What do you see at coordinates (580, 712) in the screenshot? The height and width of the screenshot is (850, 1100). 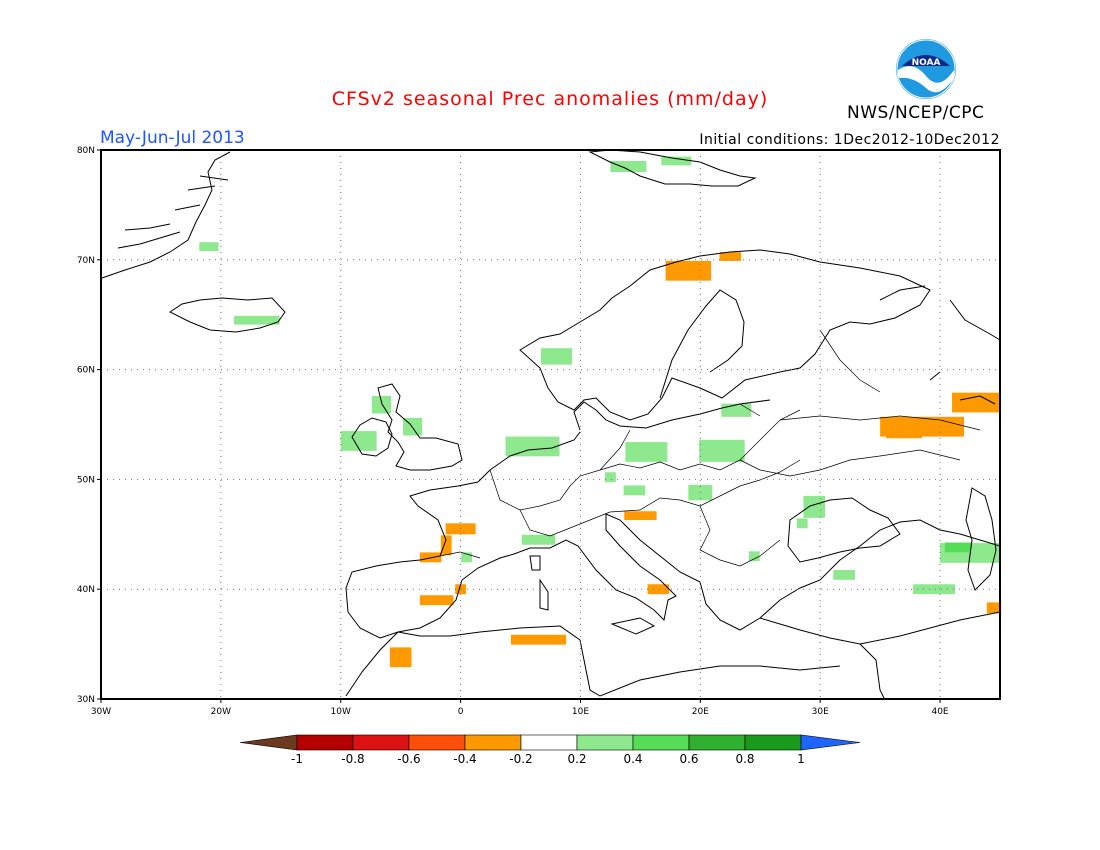 I see `x-tick-label: 10E` at bounding box center [580, 712].